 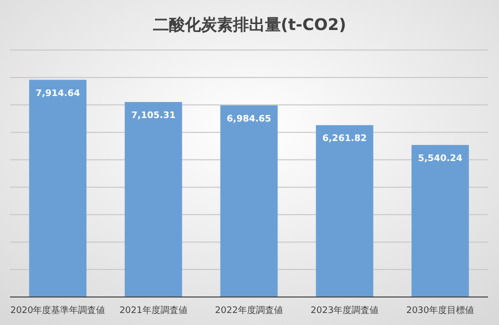 What do you see at coordinates (58, 93) in the screenshot?
I see `data-label: 7,914.64` at bounding box center [58, 93].